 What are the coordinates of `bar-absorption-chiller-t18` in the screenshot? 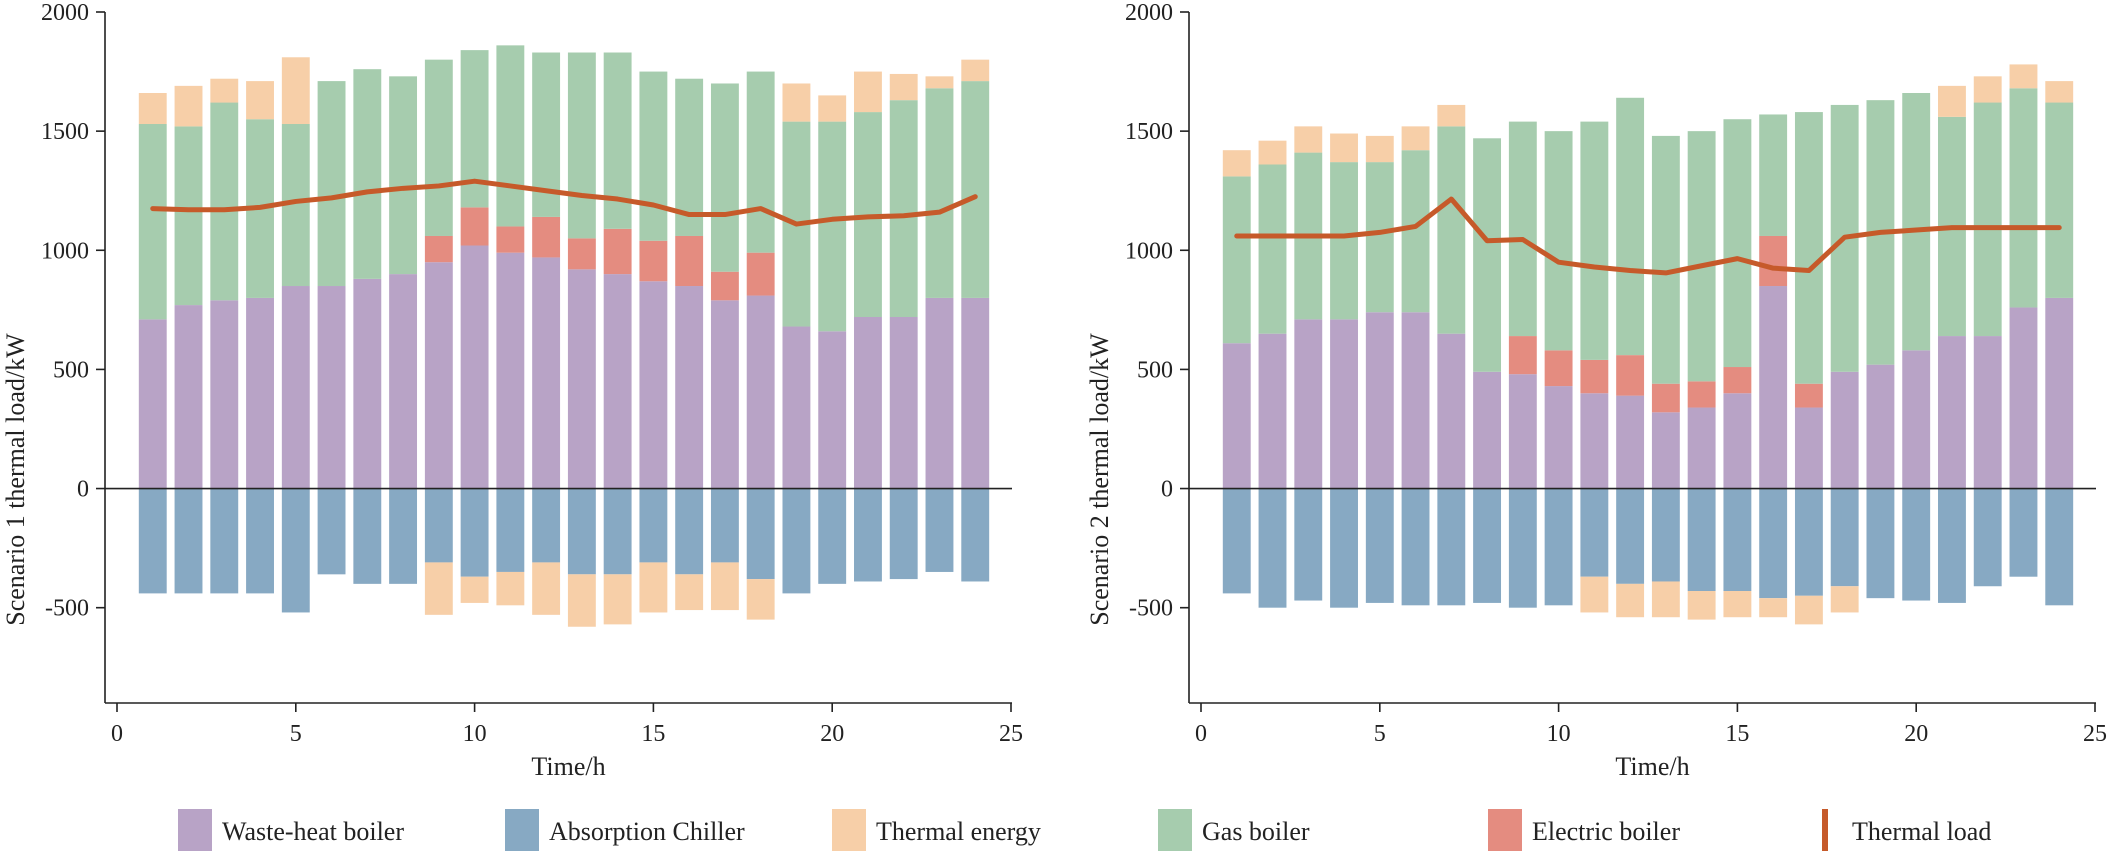 It's located at (1844, 537).